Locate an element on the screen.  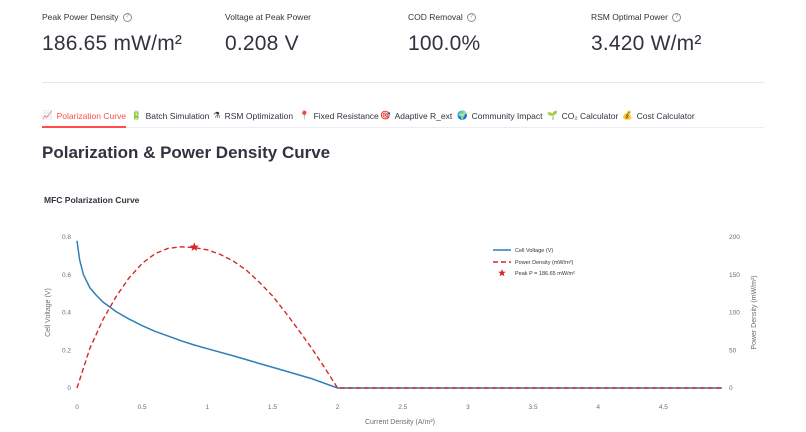
x-tick-label: 1 is located at coordinates (207, 407).